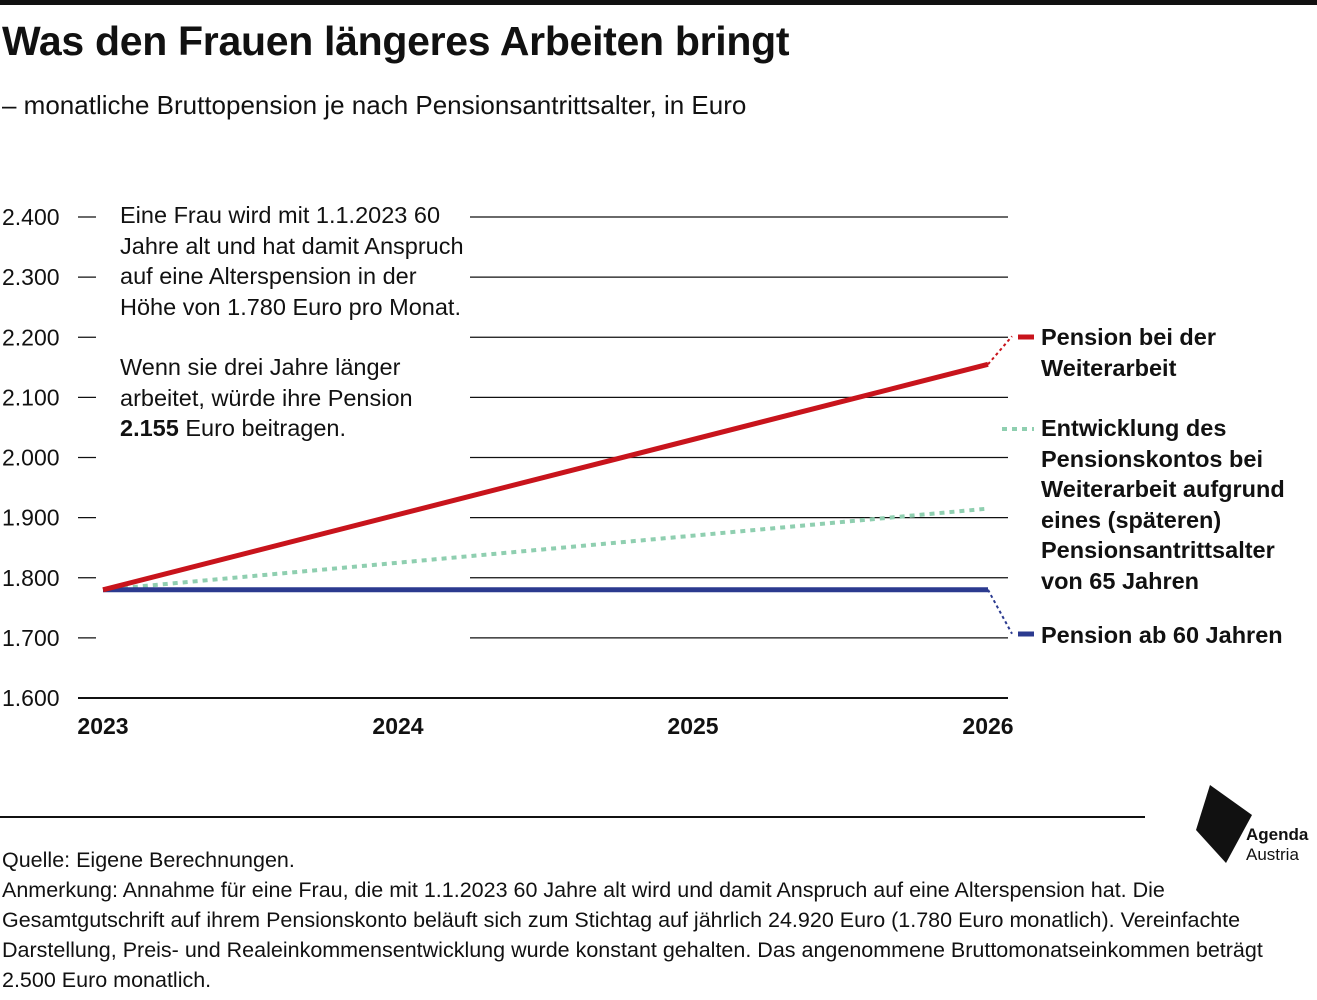  What do you see at coordinates (1272, 854) in the screenshot?
I see `logo-country: Austria` at bounding box center [1272, 854].